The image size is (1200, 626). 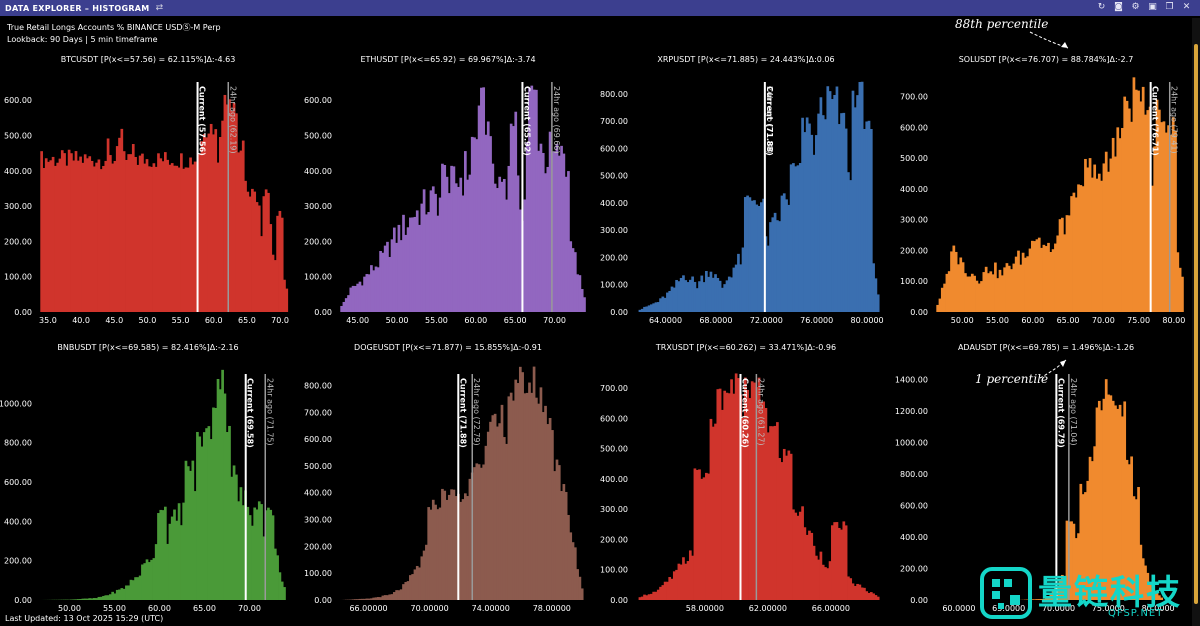 I want to click on x-tick-label: 78.00000, so click(x=552, y=608).